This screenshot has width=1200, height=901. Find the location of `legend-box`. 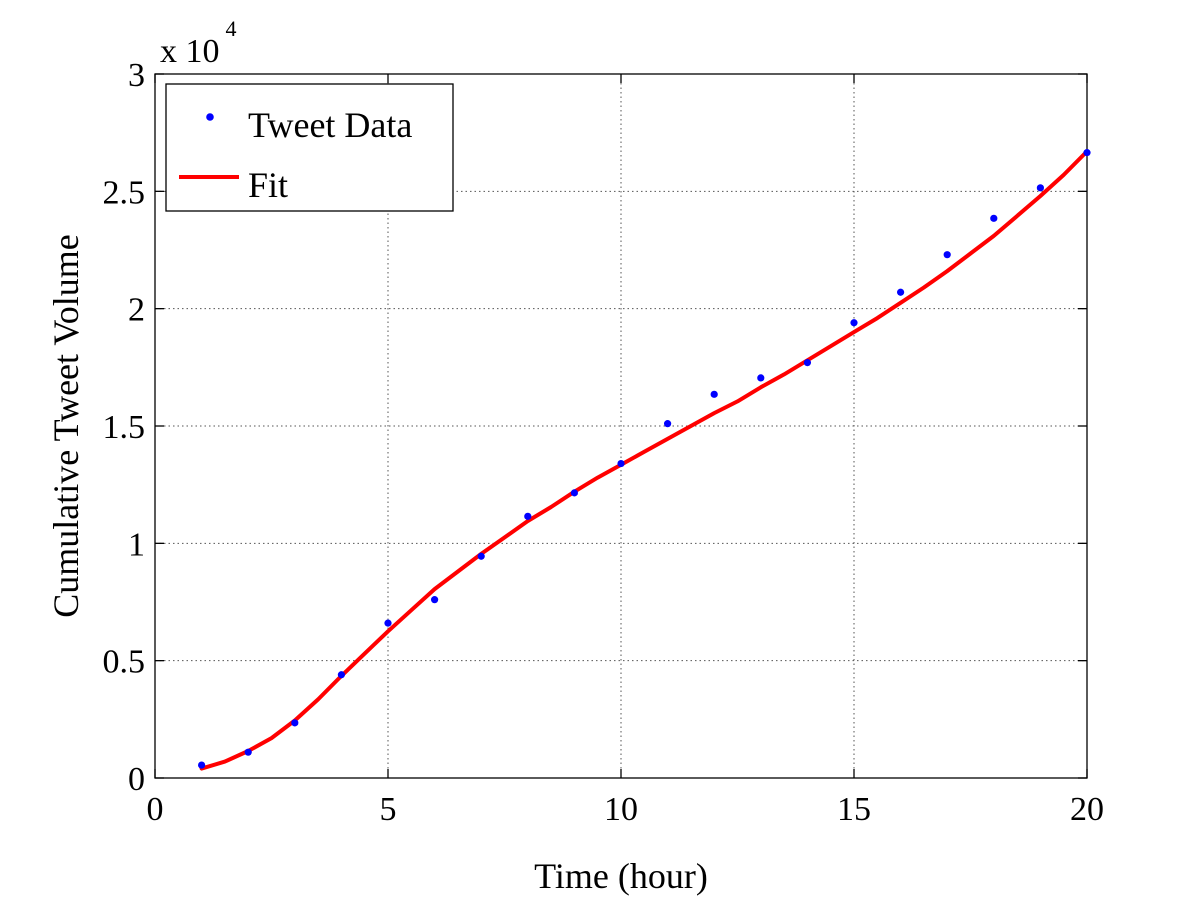

legend-box is located at coordinates (309, 147).